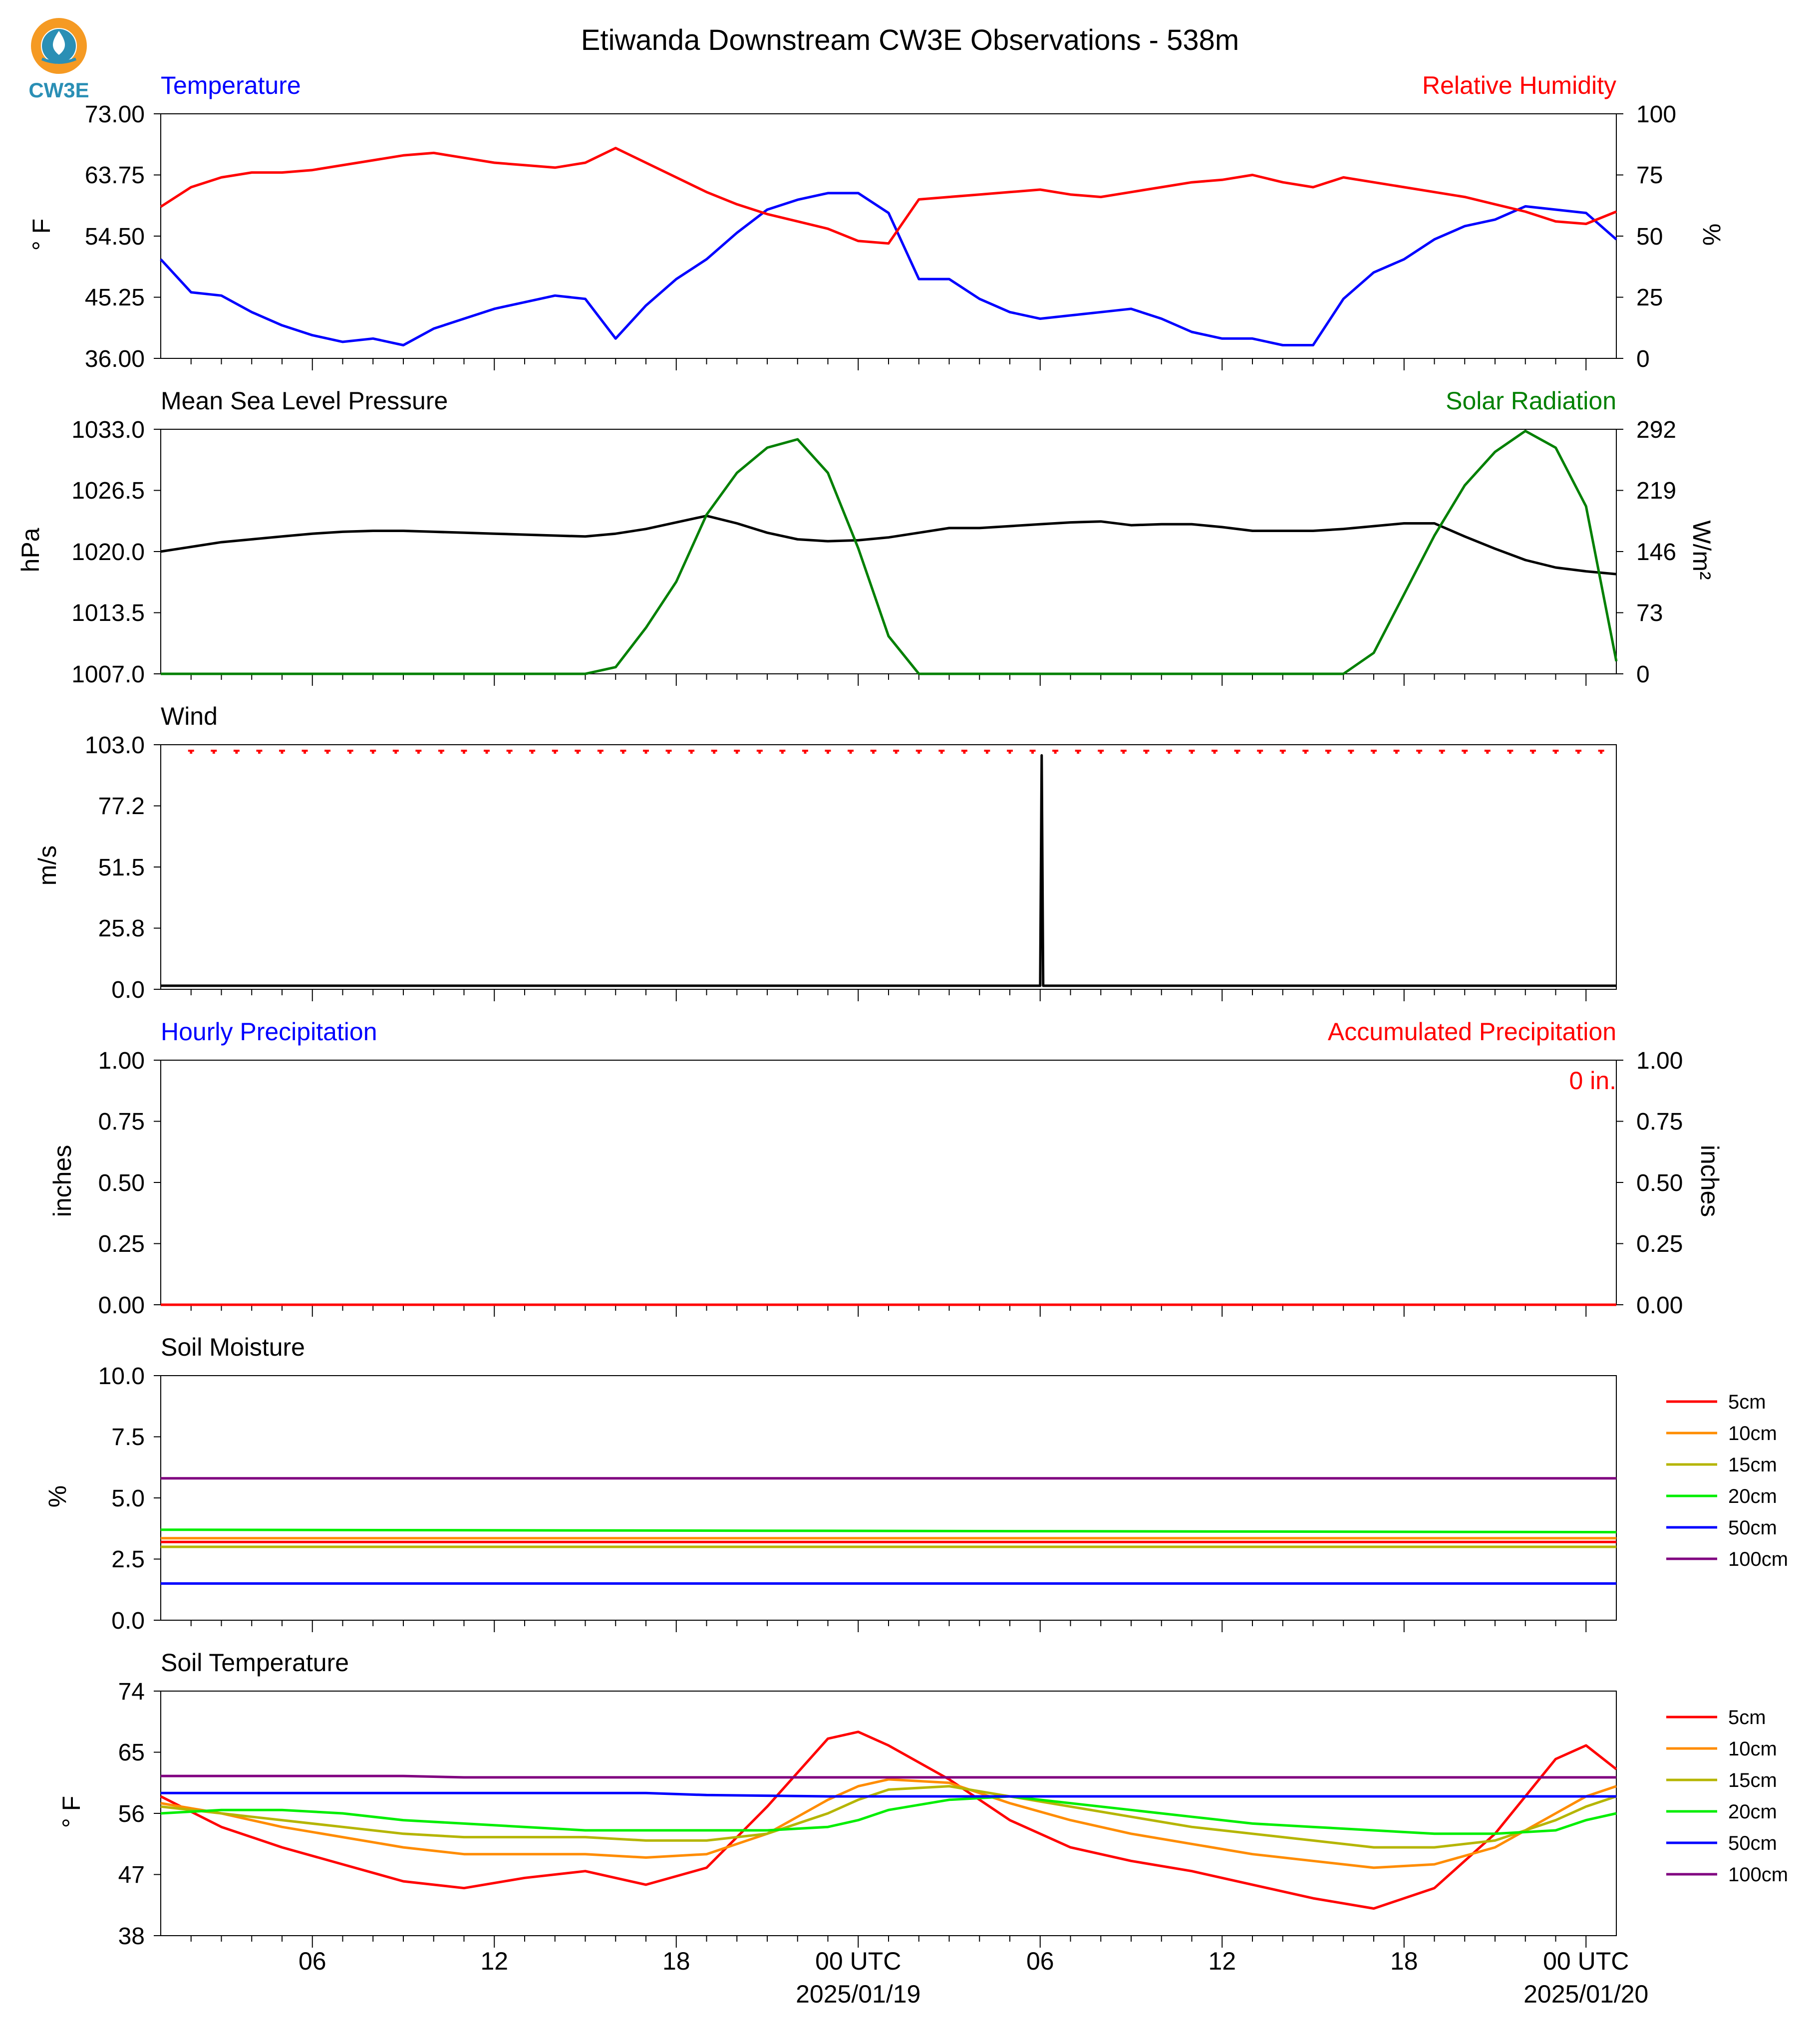 The width and height of the screenshot is (1820, 2028). I want to click on panel-title-left: Temperature, so click(231, 85).